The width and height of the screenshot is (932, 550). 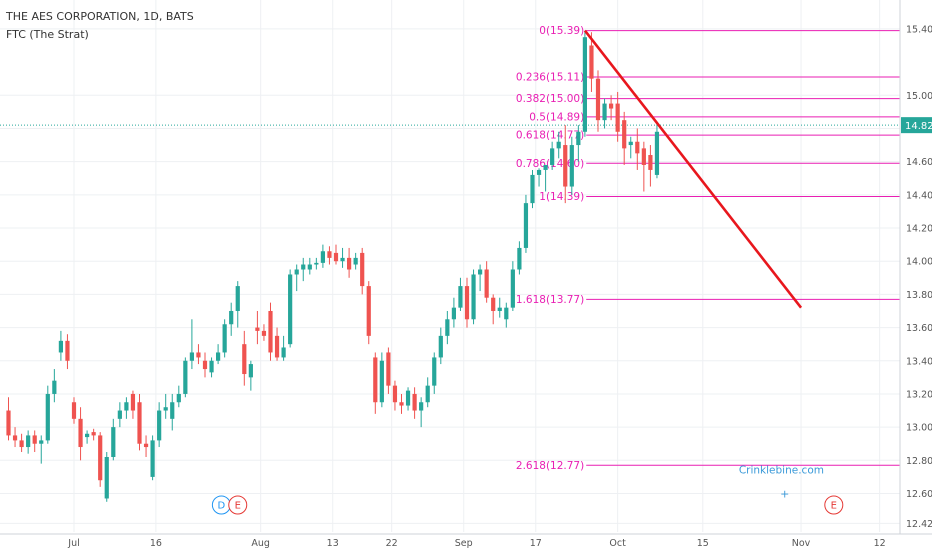 I want to click on chart-symbol-title: THE AES CORPORATION, 1D, BATS, so click(x=100, y=16).